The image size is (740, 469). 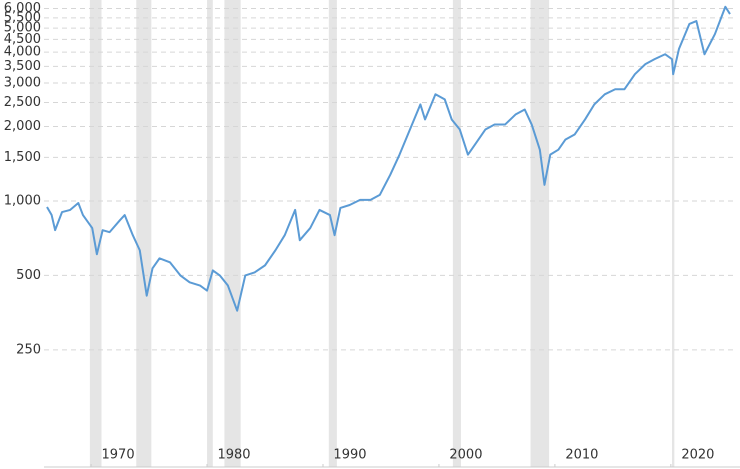 What do you see at coordinates (22, 66) in the screenshot?
I see `y-tick-label: 3,500` at bounding box center [22, 66].